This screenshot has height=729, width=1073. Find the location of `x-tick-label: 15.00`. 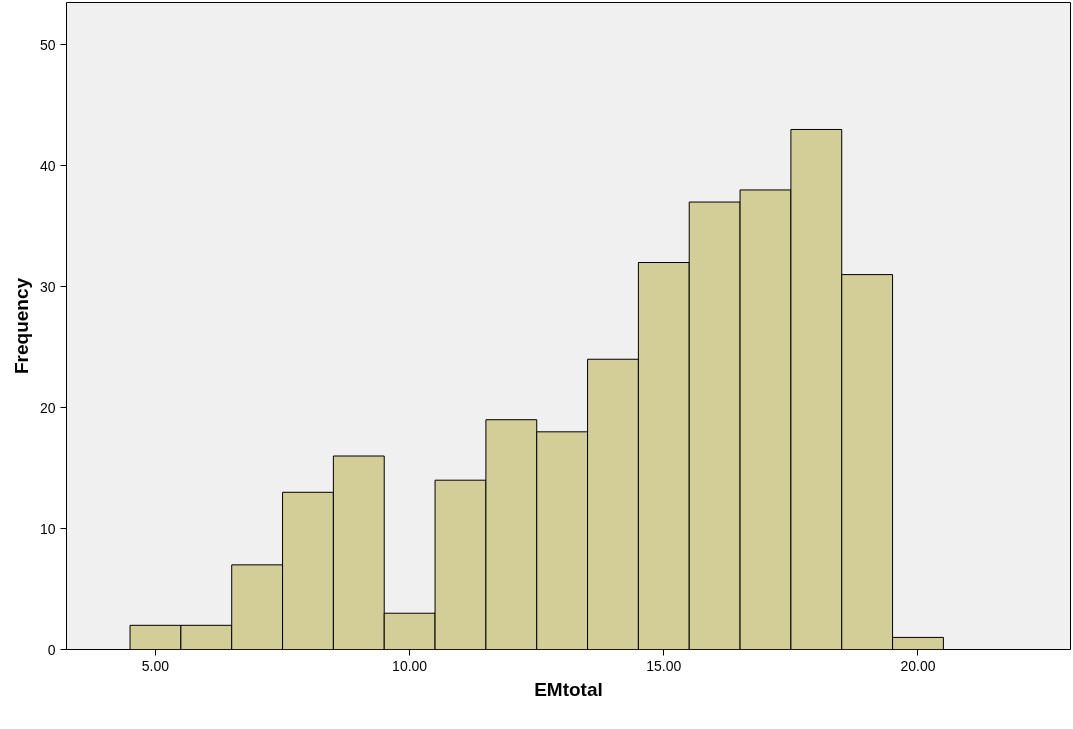

x-tick-label: 15.00 is located at coordinates (664, 665).